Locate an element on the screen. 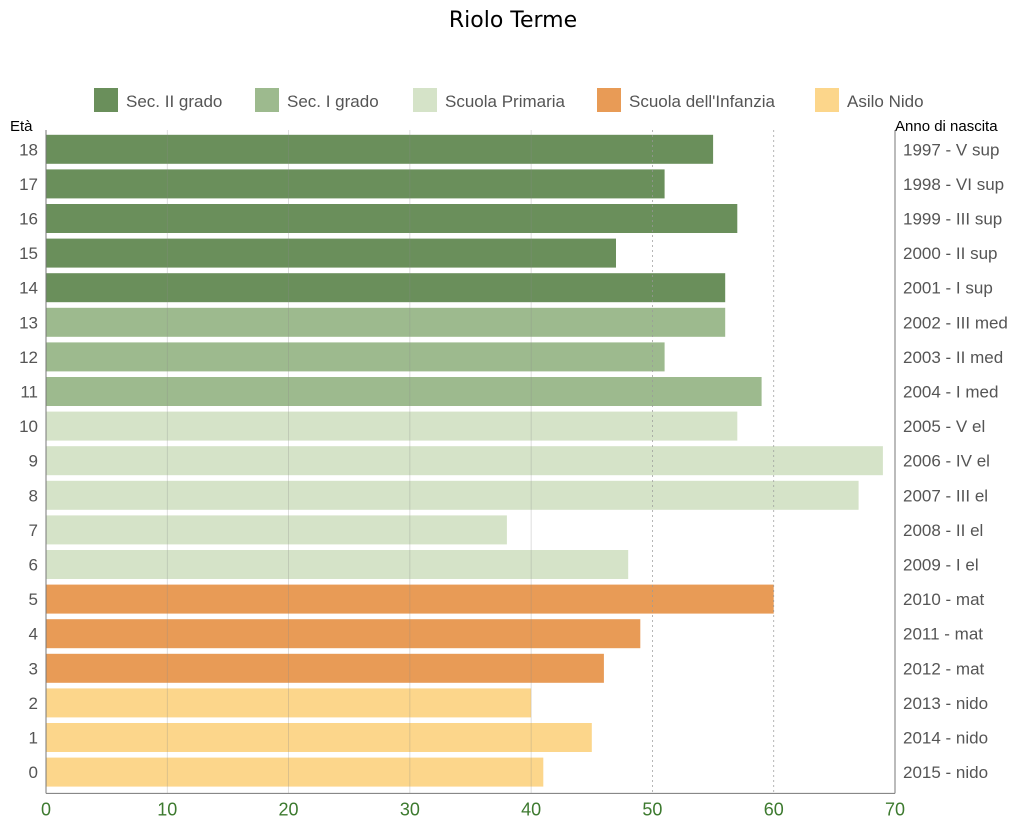  legend-label-sec1: Sec. I grado is located at coordinates (333, 101).